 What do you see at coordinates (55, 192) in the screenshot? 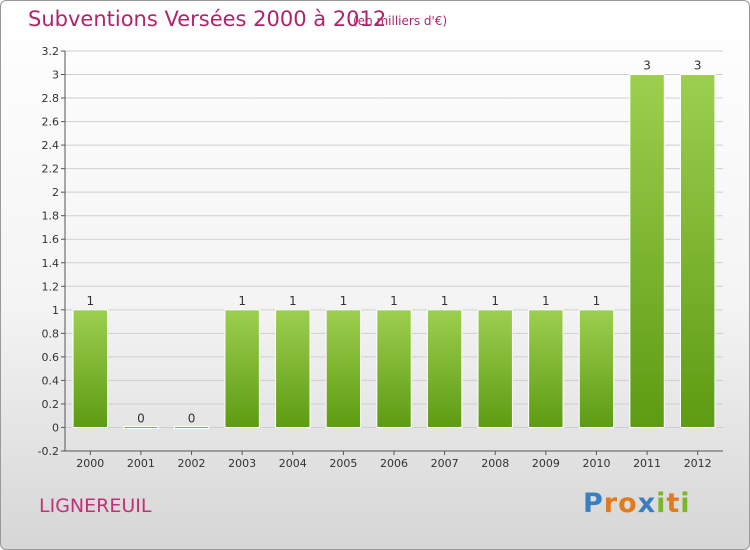
I see `y-tick-label: 2` at bounding box center [55, 192].